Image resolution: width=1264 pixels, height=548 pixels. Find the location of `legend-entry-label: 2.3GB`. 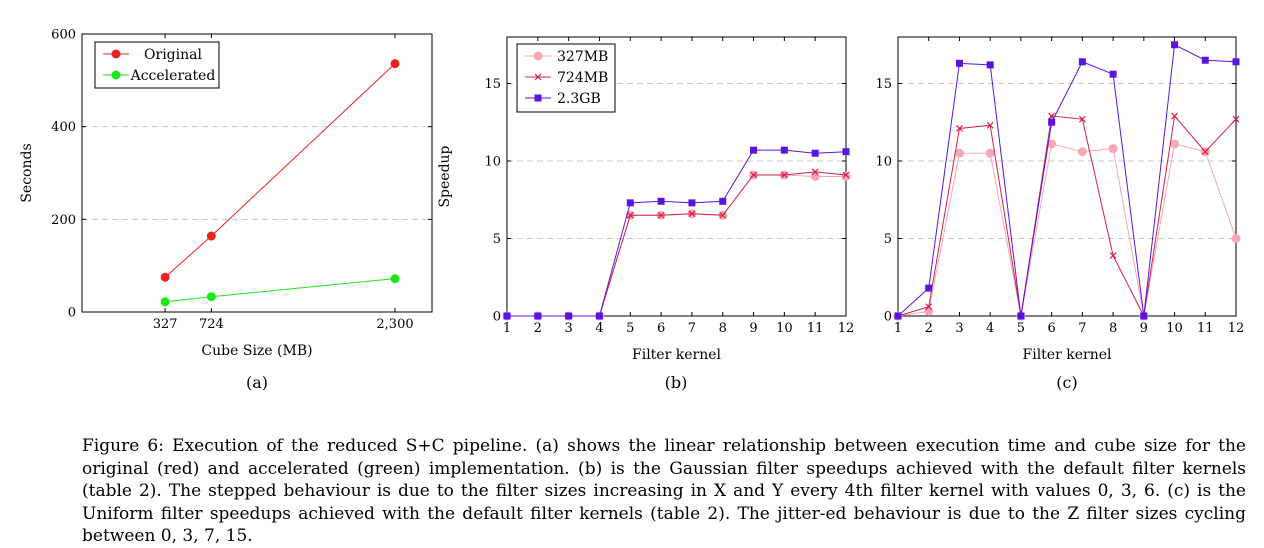

legend-entry-label: 2.3GB is located at coordinates (579, 99).